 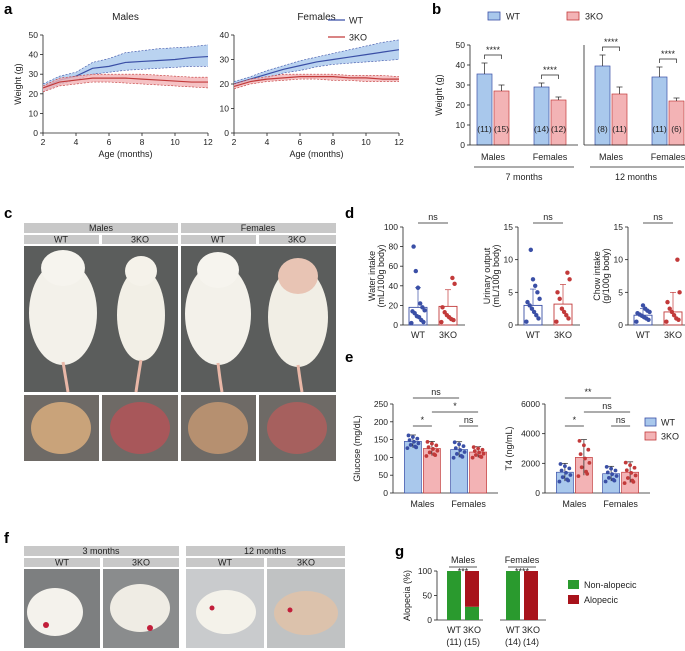 I want to click on legend-label-alopecic: Alopecic, so click(x=601, y=600).